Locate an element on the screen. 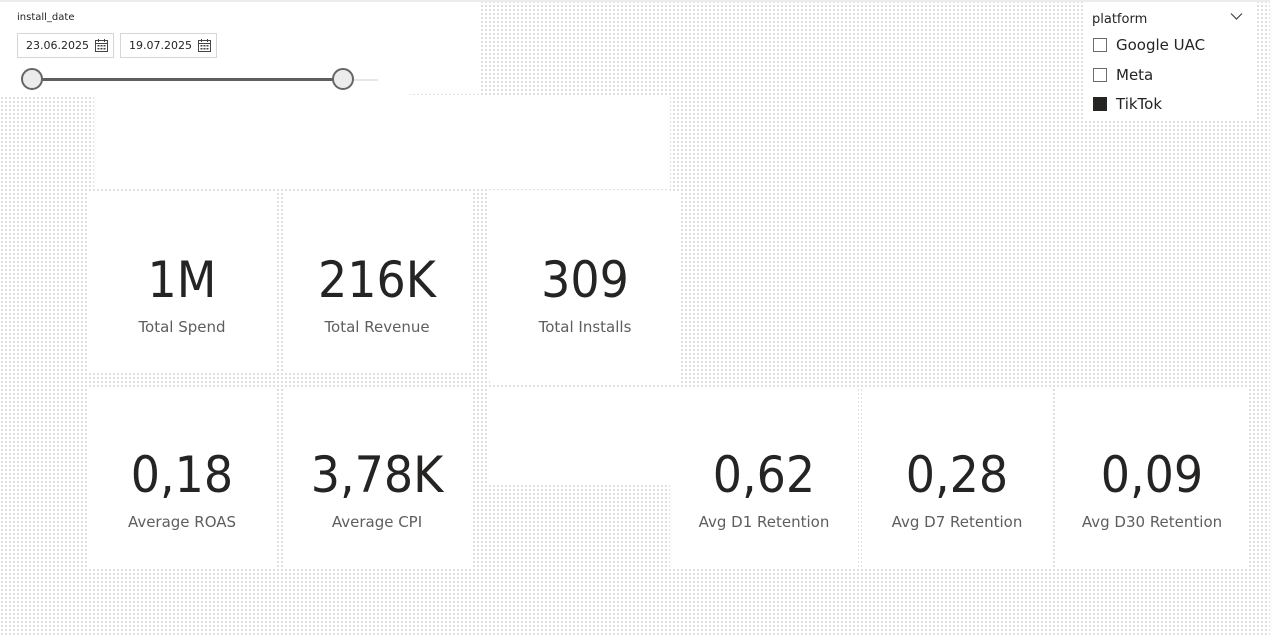  kpi-card-total-spend: 1M Total Spend is located at coordinates (182, 283).